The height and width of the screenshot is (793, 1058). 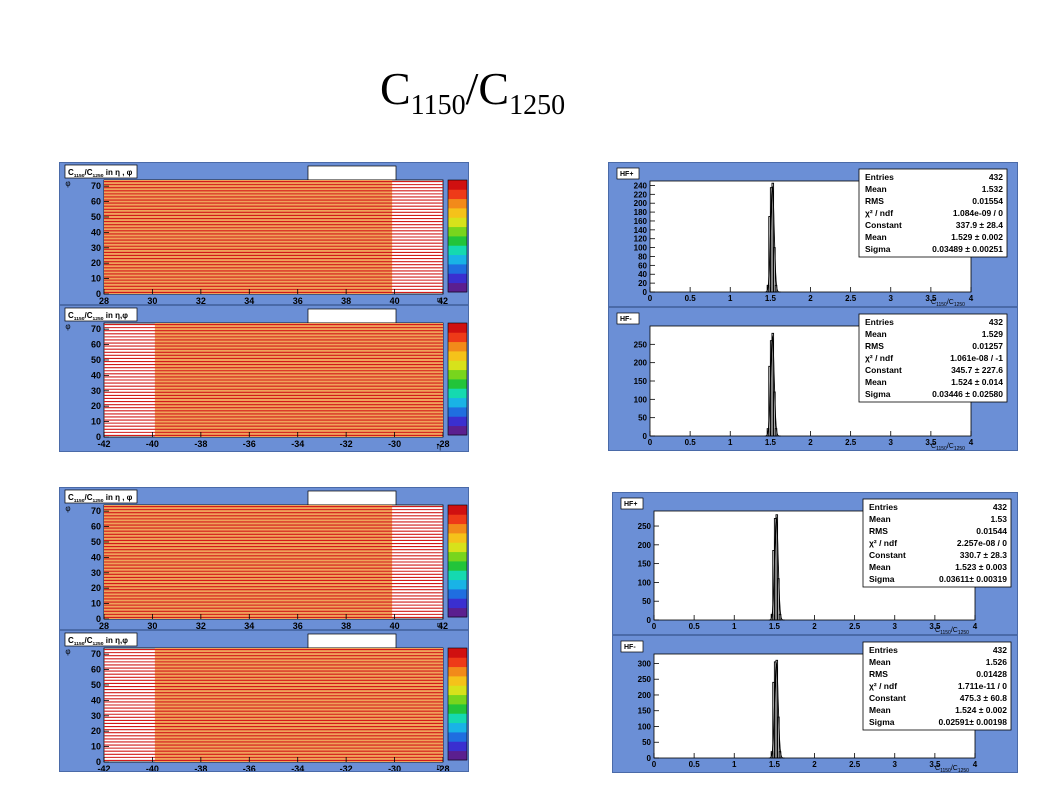 What do you see at coordinates (645, 545) in the screenshot?
I see `y-tick-label: 200` at bounding box center [645, 545].